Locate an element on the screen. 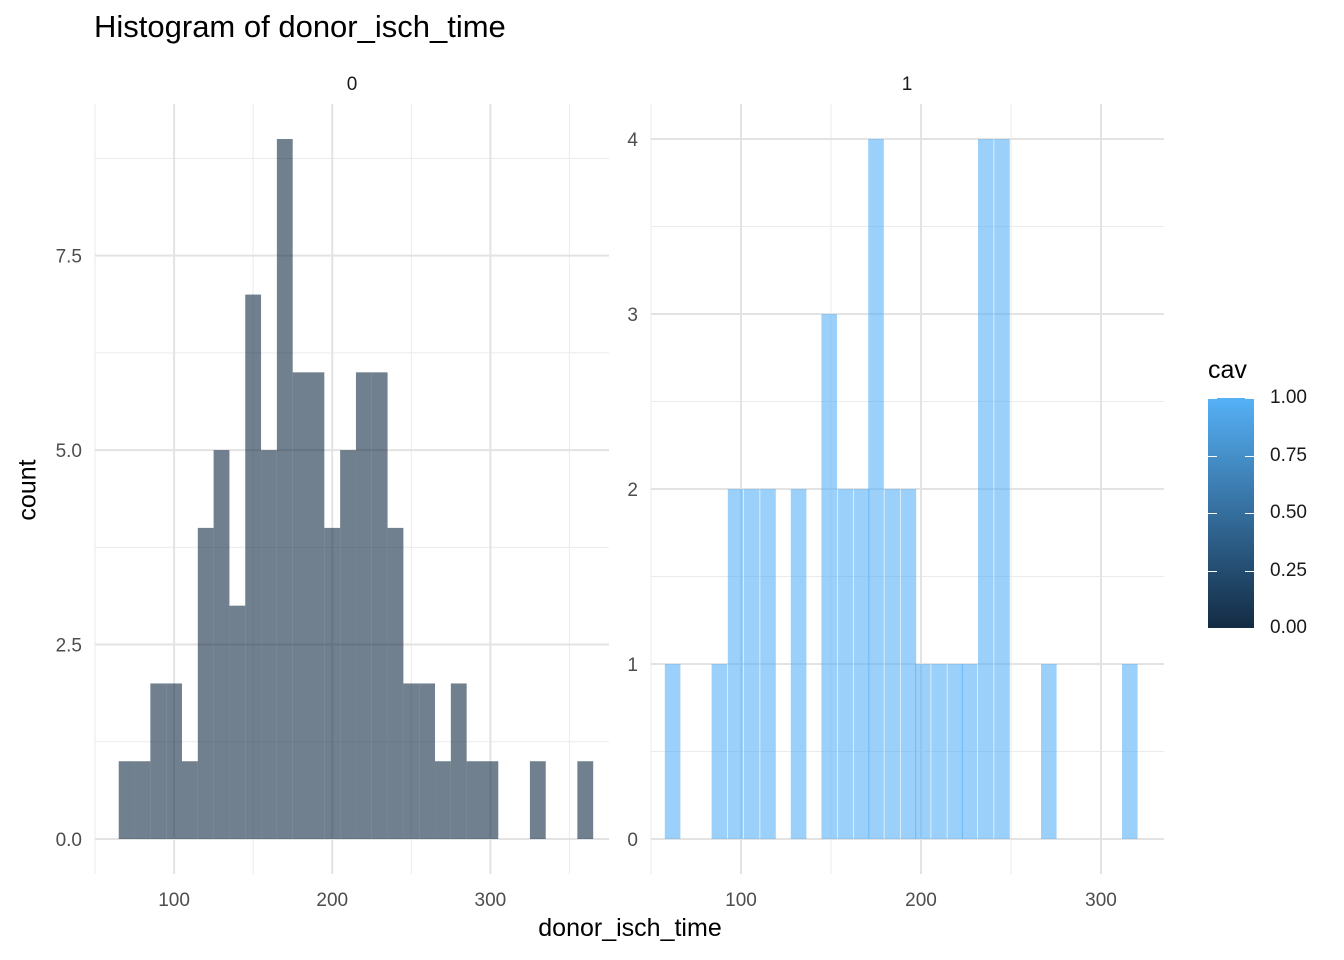  y-tick-label: 3 is located at coordinates (632, 315).